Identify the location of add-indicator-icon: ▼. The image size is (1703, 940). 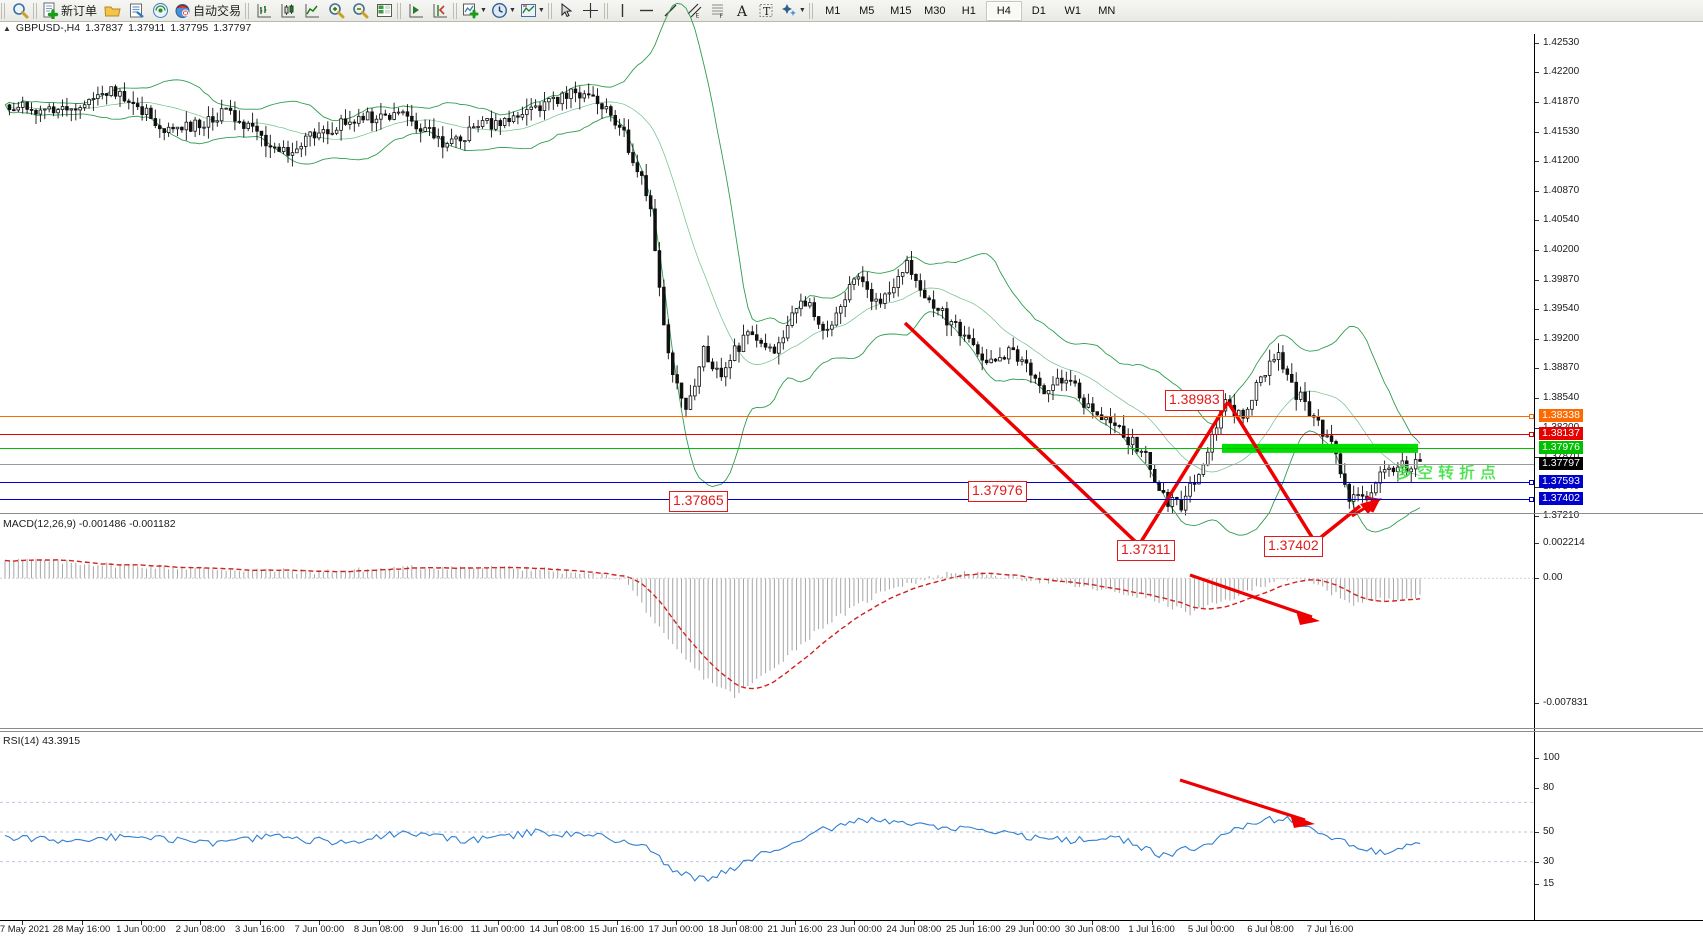
(474, 11).